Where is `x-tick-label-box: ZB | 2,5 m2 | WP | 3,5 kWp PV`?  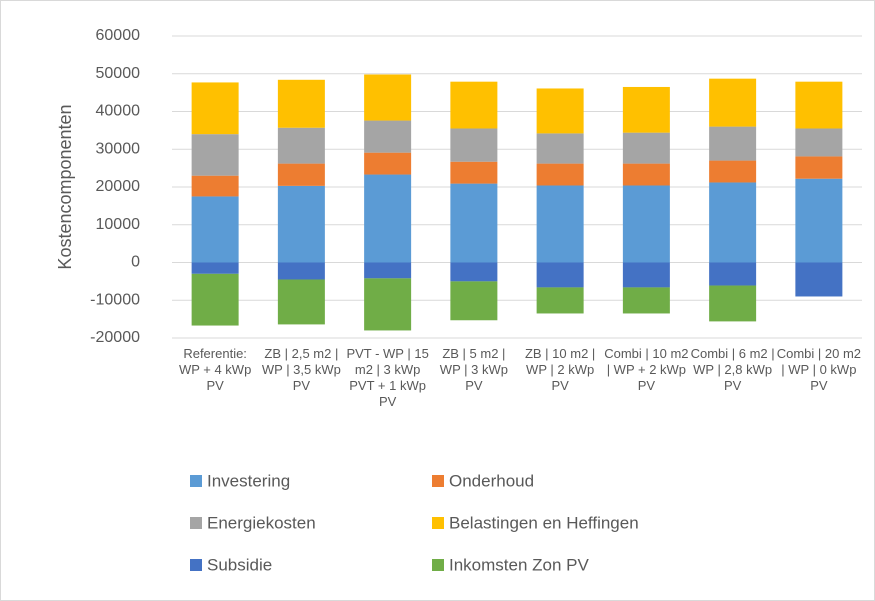
x-tick-label-box: ZB | 2,5 m2 | WP | 3,5 kWp PV is located at coordinates (301, 369).